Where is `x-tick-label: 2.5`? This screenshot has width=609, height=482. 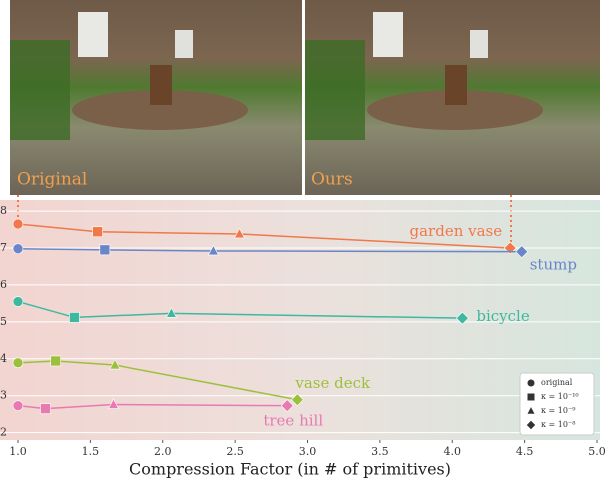 x-tick-label: 2.5 is located at coordinates (235, 451).